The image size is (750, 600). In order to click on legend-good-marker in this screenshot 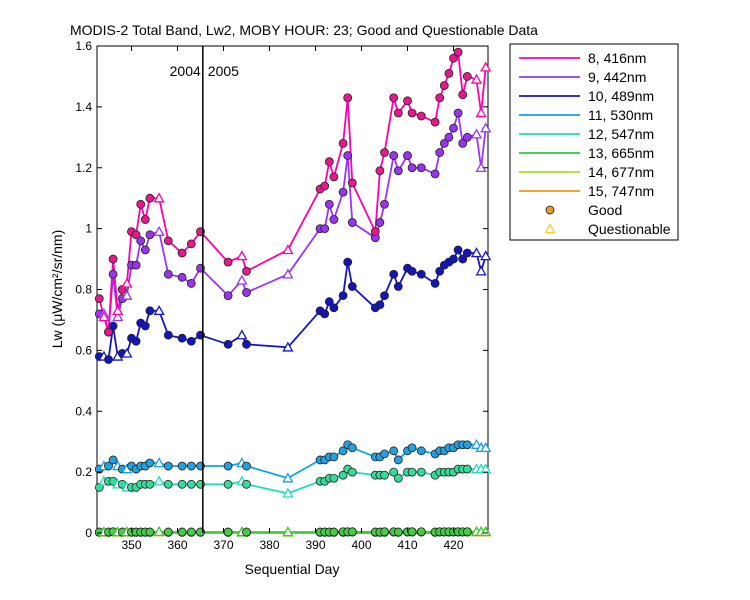, I will do `click(550, 210)`.